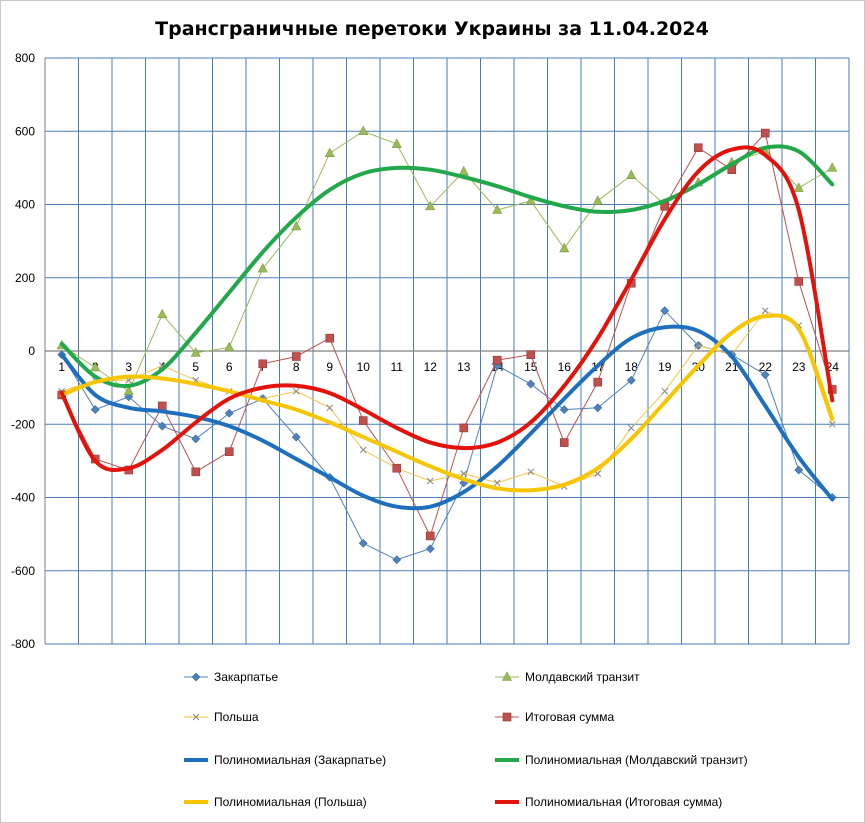 This screenshot has height=823, width=865. Describe the element at coordinates (799, 367) in the screenshot. I see `x-tick-label: 23` at that location.